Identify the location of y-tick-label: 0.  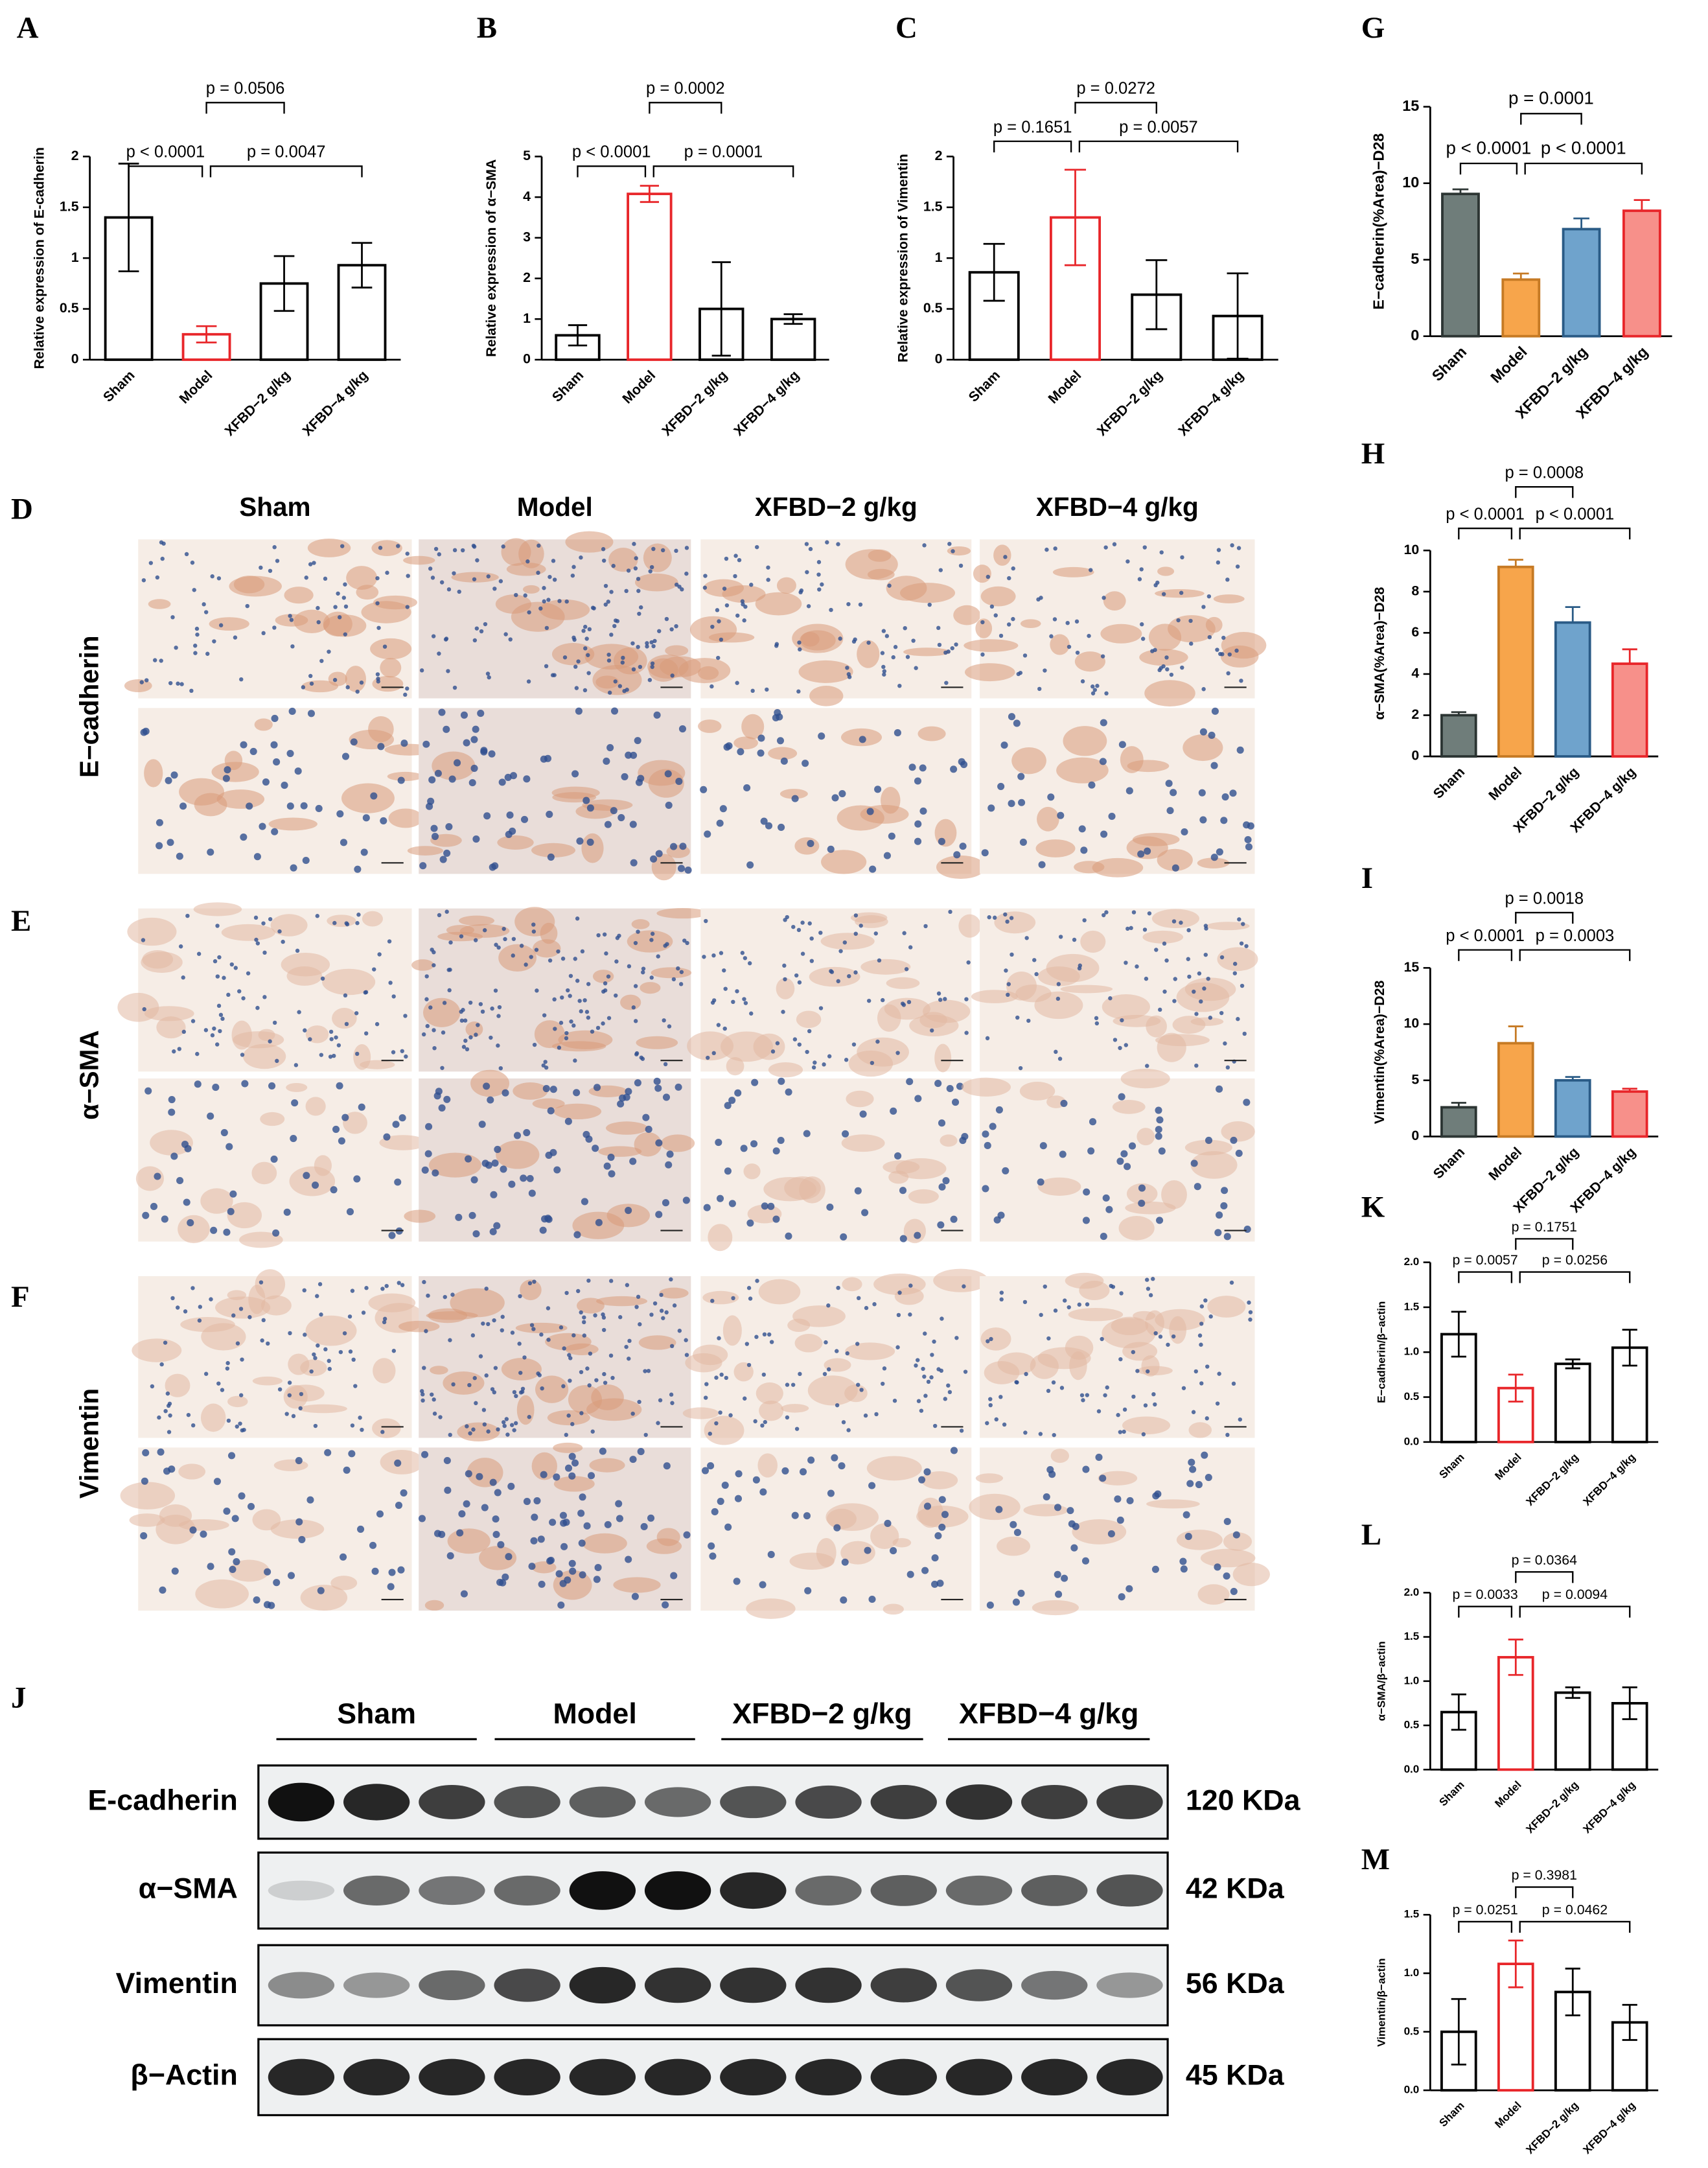
(939, 359).